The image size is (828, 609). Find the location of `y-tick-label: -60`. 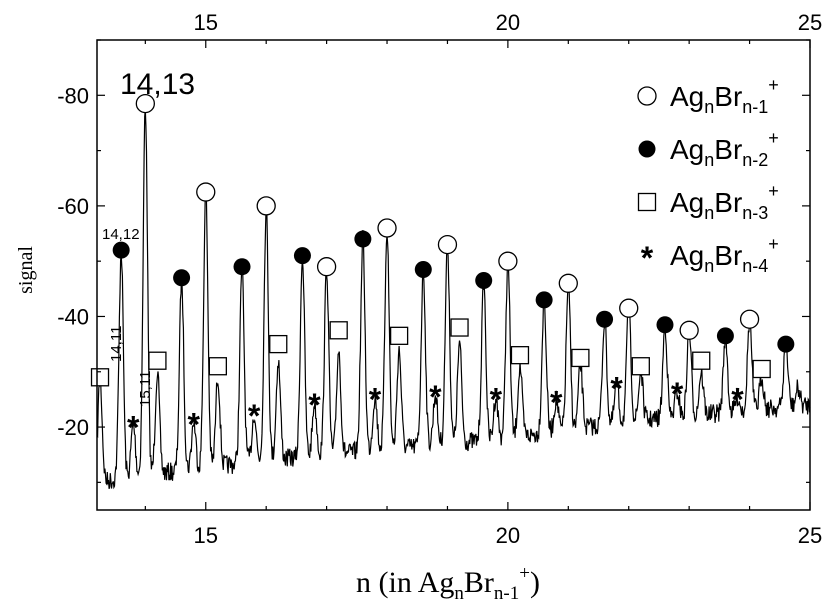

y-tick-label: -60 is located at coordinates (73, 206).